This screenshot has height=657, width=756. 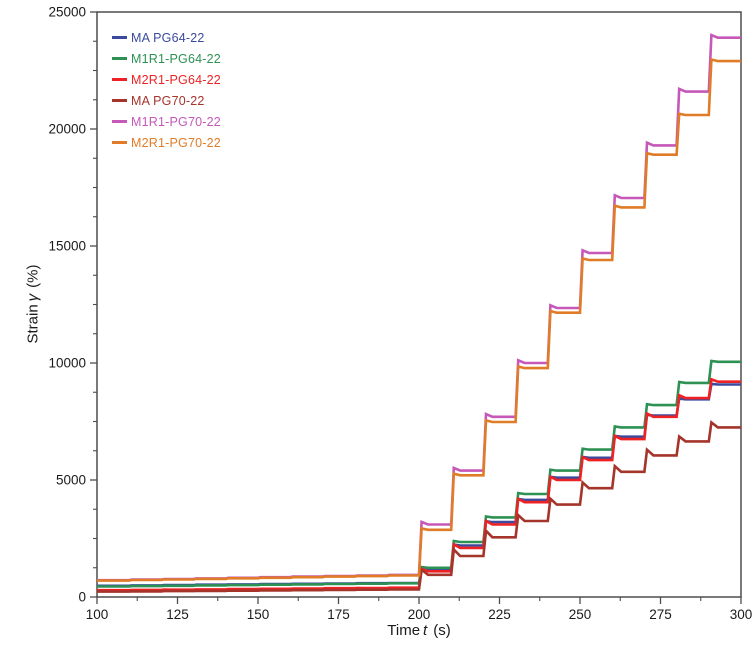 I want to click on legend-item-ma-pg64: MA PG64-22, so click(x=166, y=37).